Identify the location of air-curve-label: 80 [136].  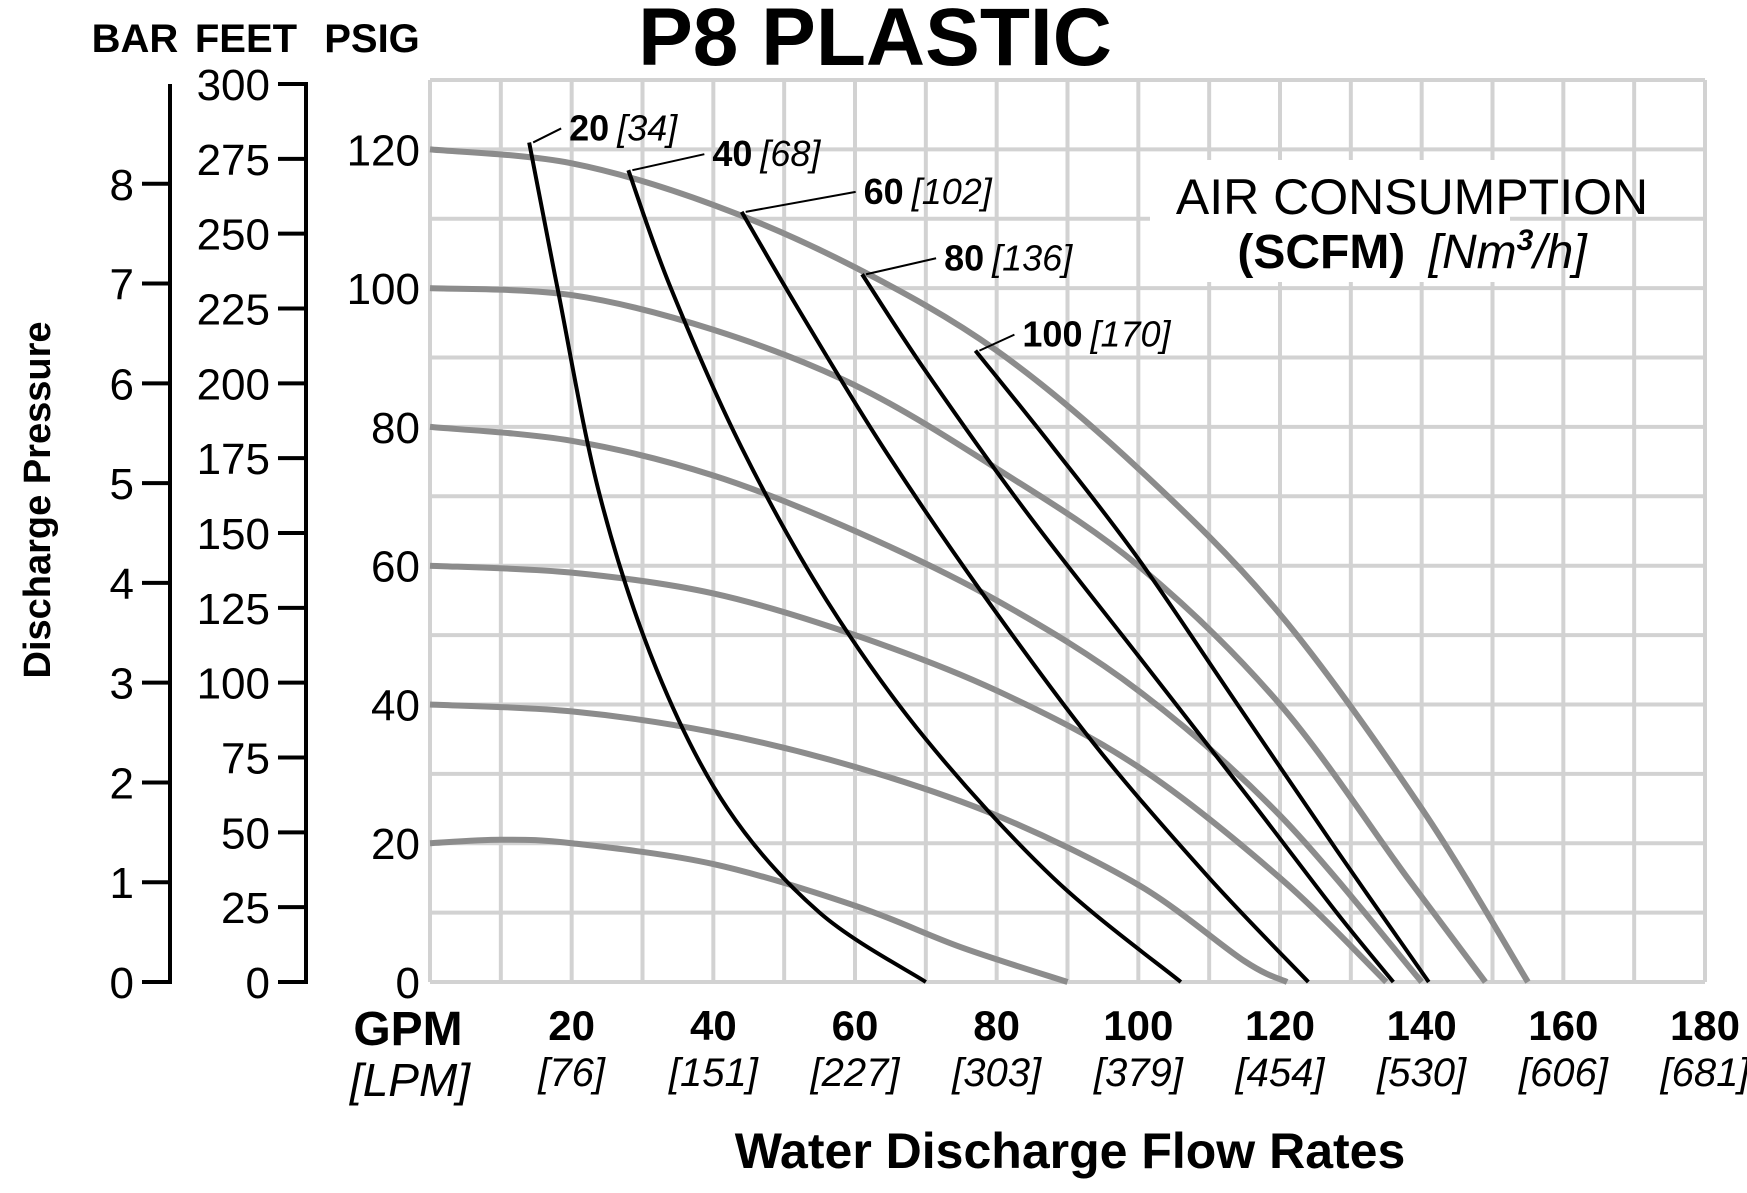
(1008, 257).